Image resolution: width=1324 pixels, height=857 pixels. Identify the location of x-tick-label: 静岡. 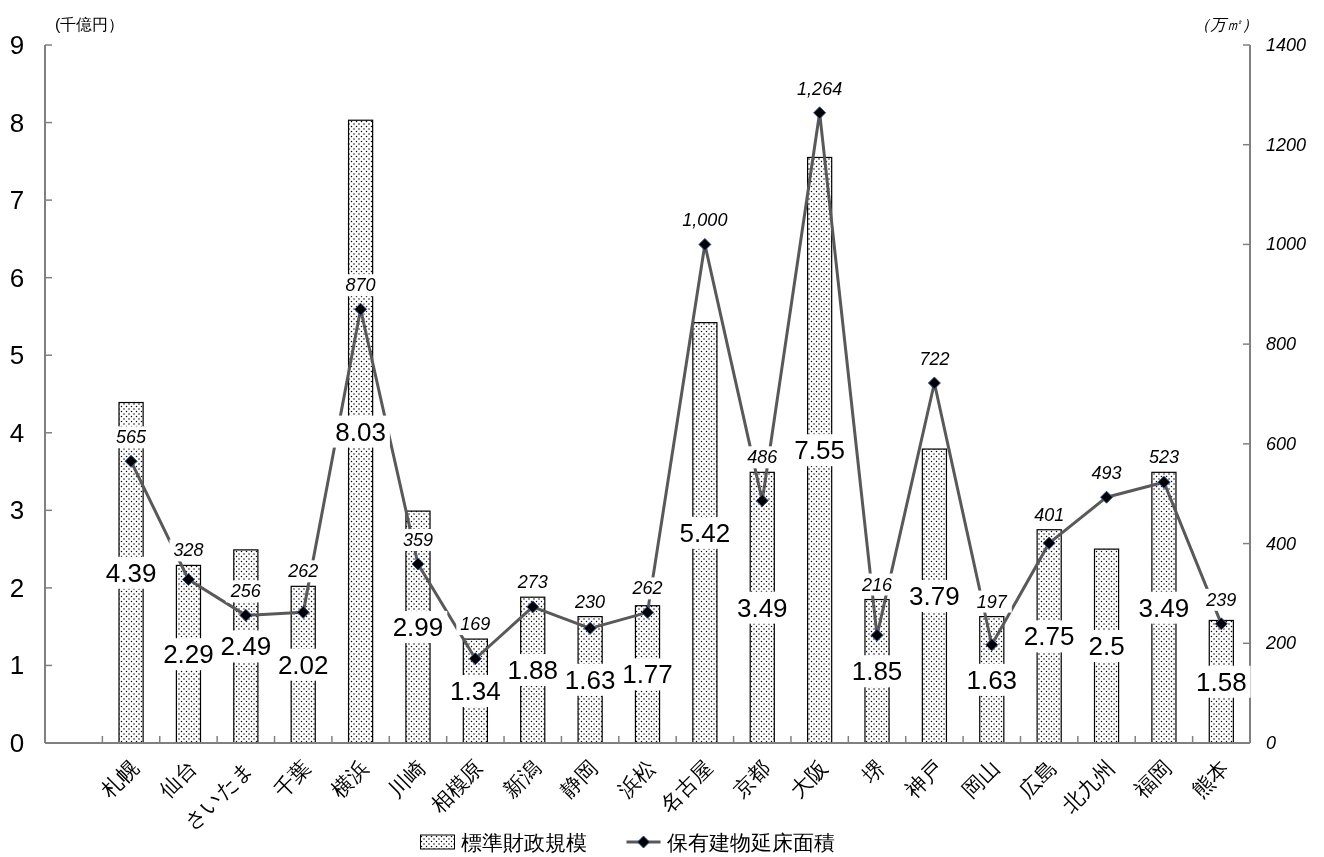
(578, 778).